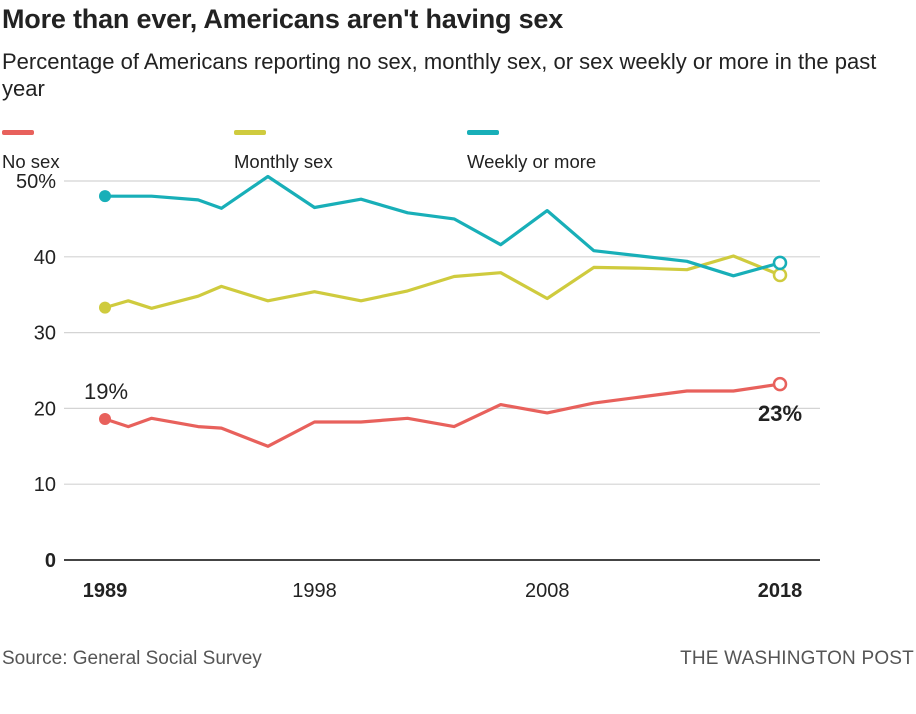 This screenshot has height=714, width=916. What do you see at coordinates (780, 263) in the screenshot?
I see `series-end-point-weekly-or-more` at bounding box center [780, 263].